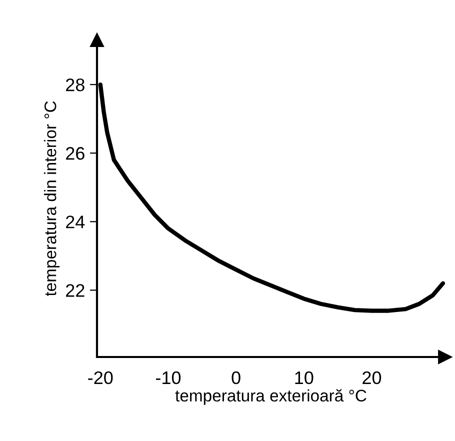 The width and height of the screenshot is (455, 441). What do you see at coordinates (372, 377) in the screenshot?
I see `x-tick-label: 20` at bounding box center [372, 377].